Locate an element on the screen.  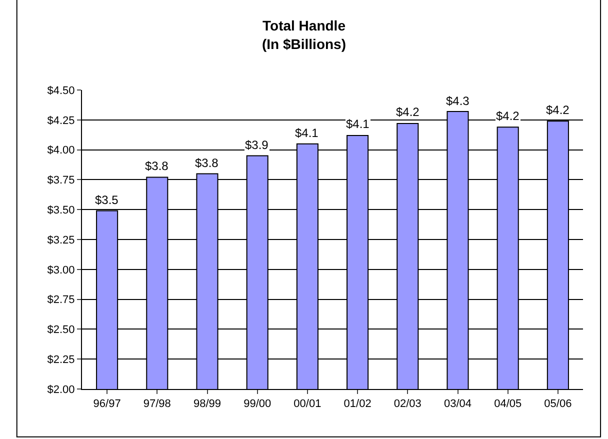
x-tick-label: 04/05 is located at coordinates (508, 404).